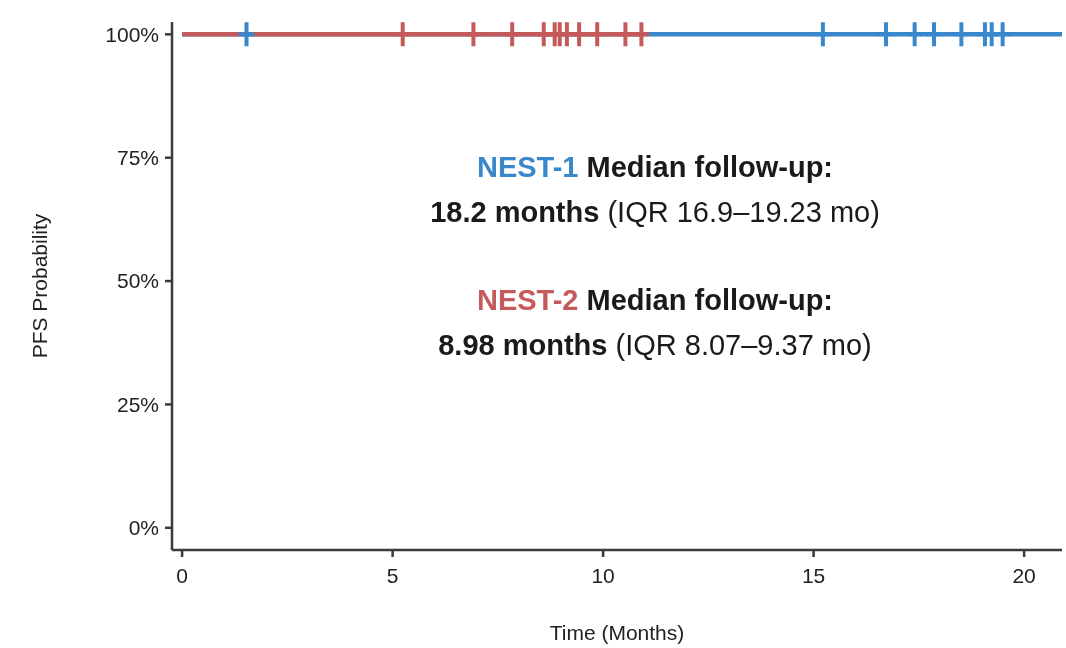 The width and height of the screenshot is (1066, 648). I want to click on y-axis-title: PFS Probability, so click(39, 286).